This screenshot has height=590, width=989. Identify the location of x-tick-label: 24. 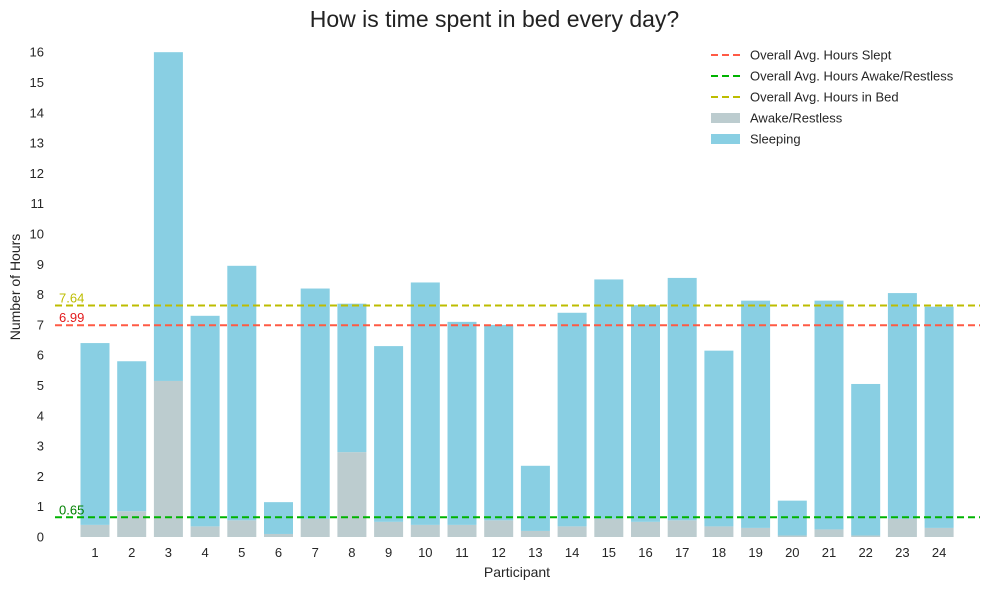
(939, 552).